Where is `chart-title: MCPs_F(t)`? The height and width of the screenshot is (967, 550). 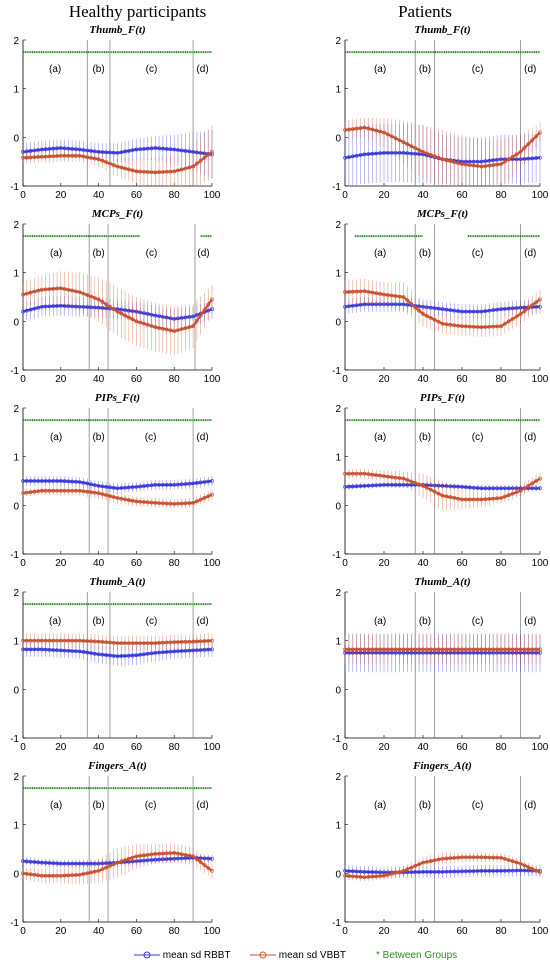 chart-title: MCPs_F(t) is located at coordinates (117, 214).